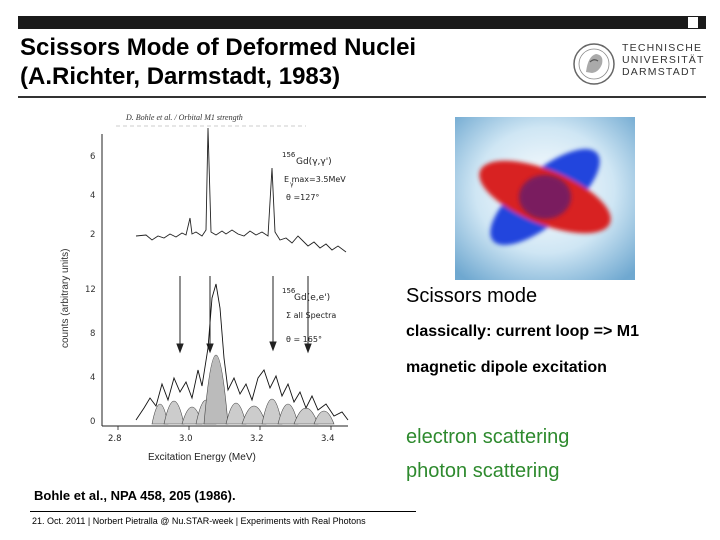 This screenshot has height=540, width=720. Describe the element at coordinates (304, 339) in the screenshot. I see `lower-theta-label: θ = 165°` at that location.